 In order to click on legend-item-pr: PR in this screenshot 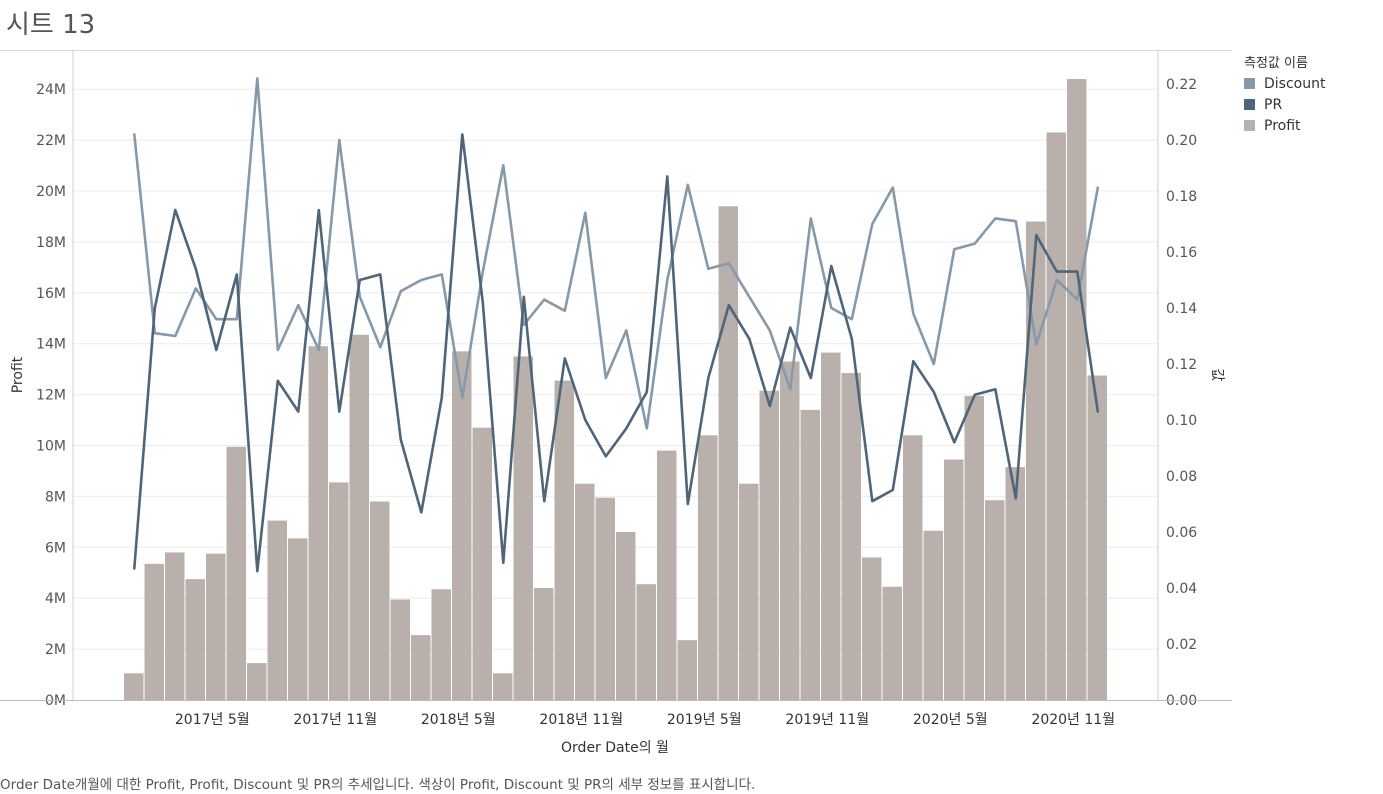, I will do `click(1284, 104)`.